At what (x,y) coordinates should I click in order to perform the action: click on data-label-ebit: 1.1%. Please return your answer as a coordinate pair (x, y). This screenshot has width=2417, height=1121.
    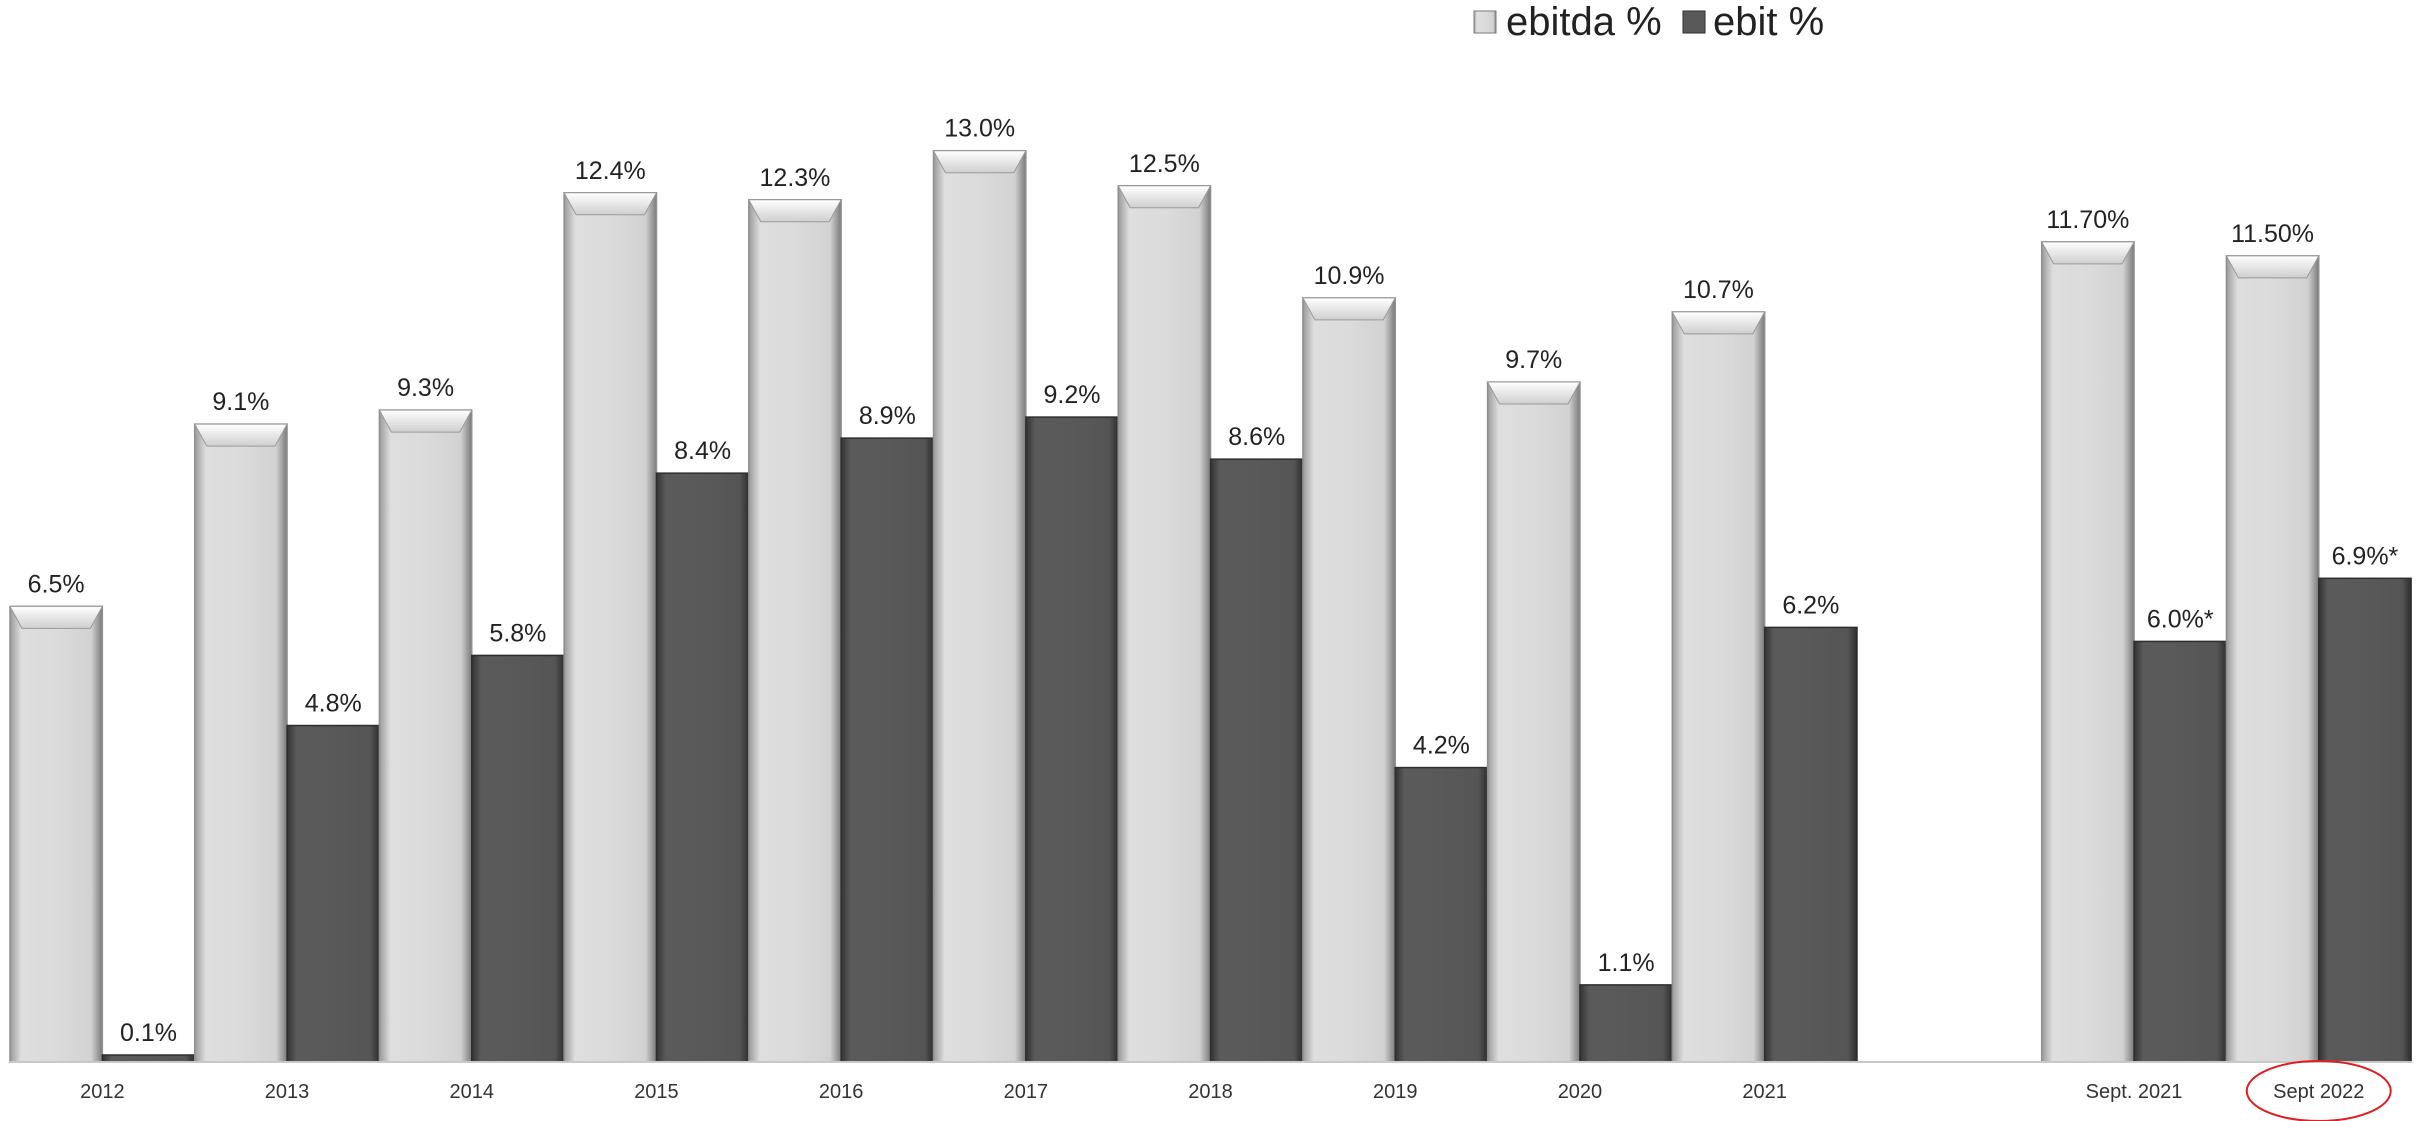
    Looking at the image, I should click on (1626, 963).